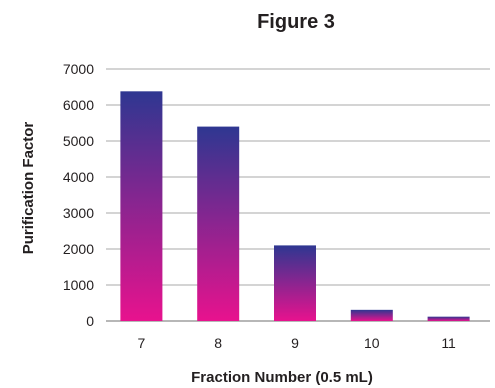 The width and height of the screenshot is (495, 388). Describe the element at coordinates (218, 343) in the screenshot. I see `x-tick-label: 8` at that location.